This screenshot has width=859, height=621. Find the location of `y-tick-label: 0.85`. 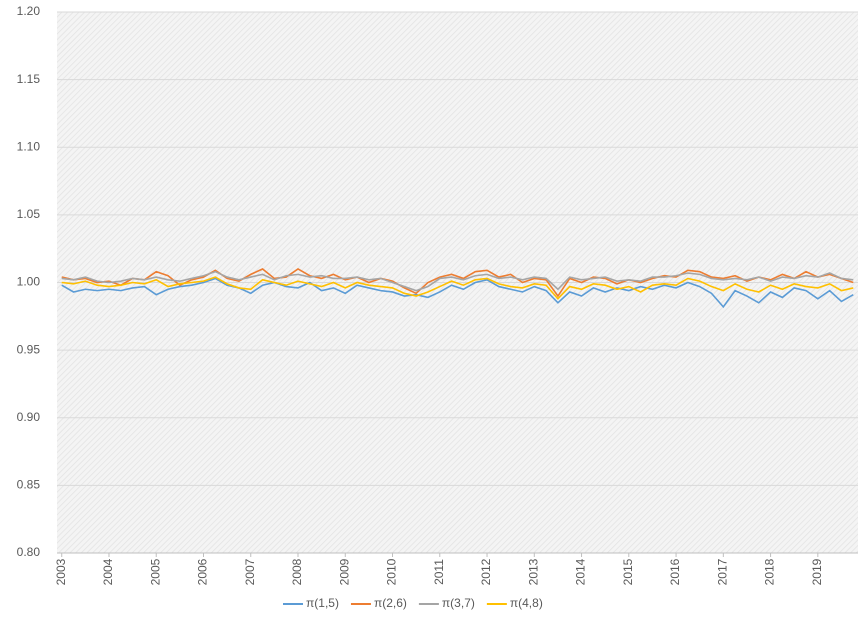

y-tick-label: 0.85 is located at coordinates (29, 485).